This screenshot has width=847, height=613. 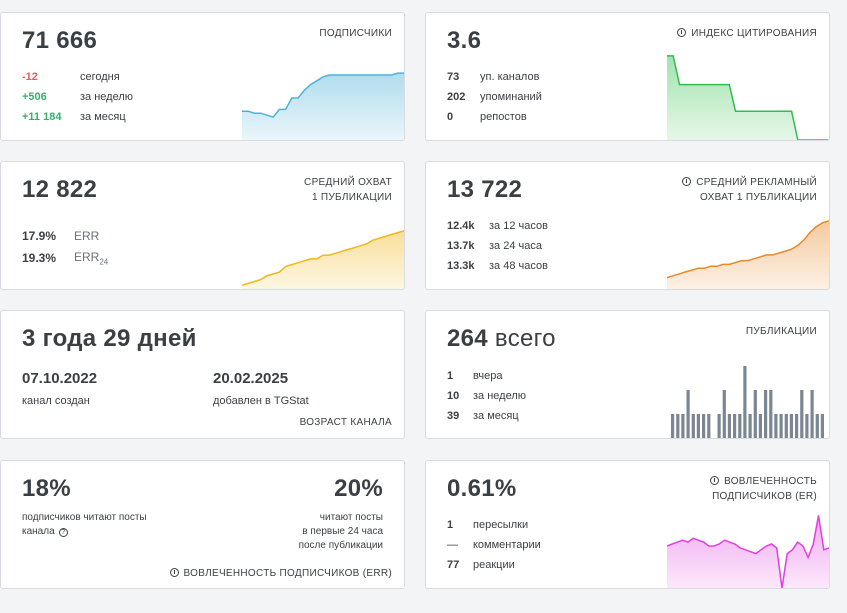 What do you see at coordinates (511, 97) in the screenshot?
I see `citation-mentions-text: упоминаний` at bounding box center [511, 97].